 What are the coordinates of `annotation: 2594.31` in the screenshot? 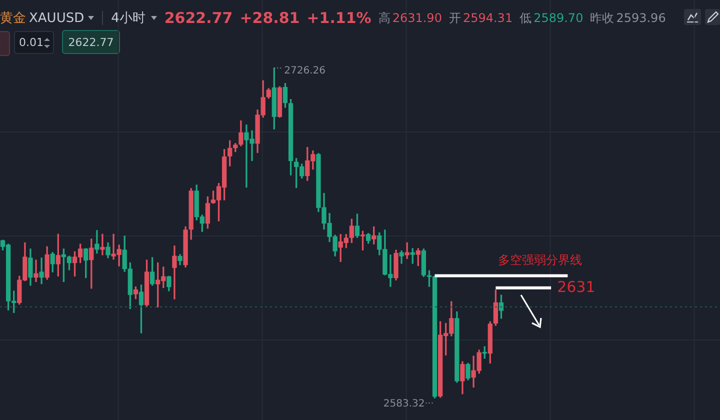 It's located at (487, 18).